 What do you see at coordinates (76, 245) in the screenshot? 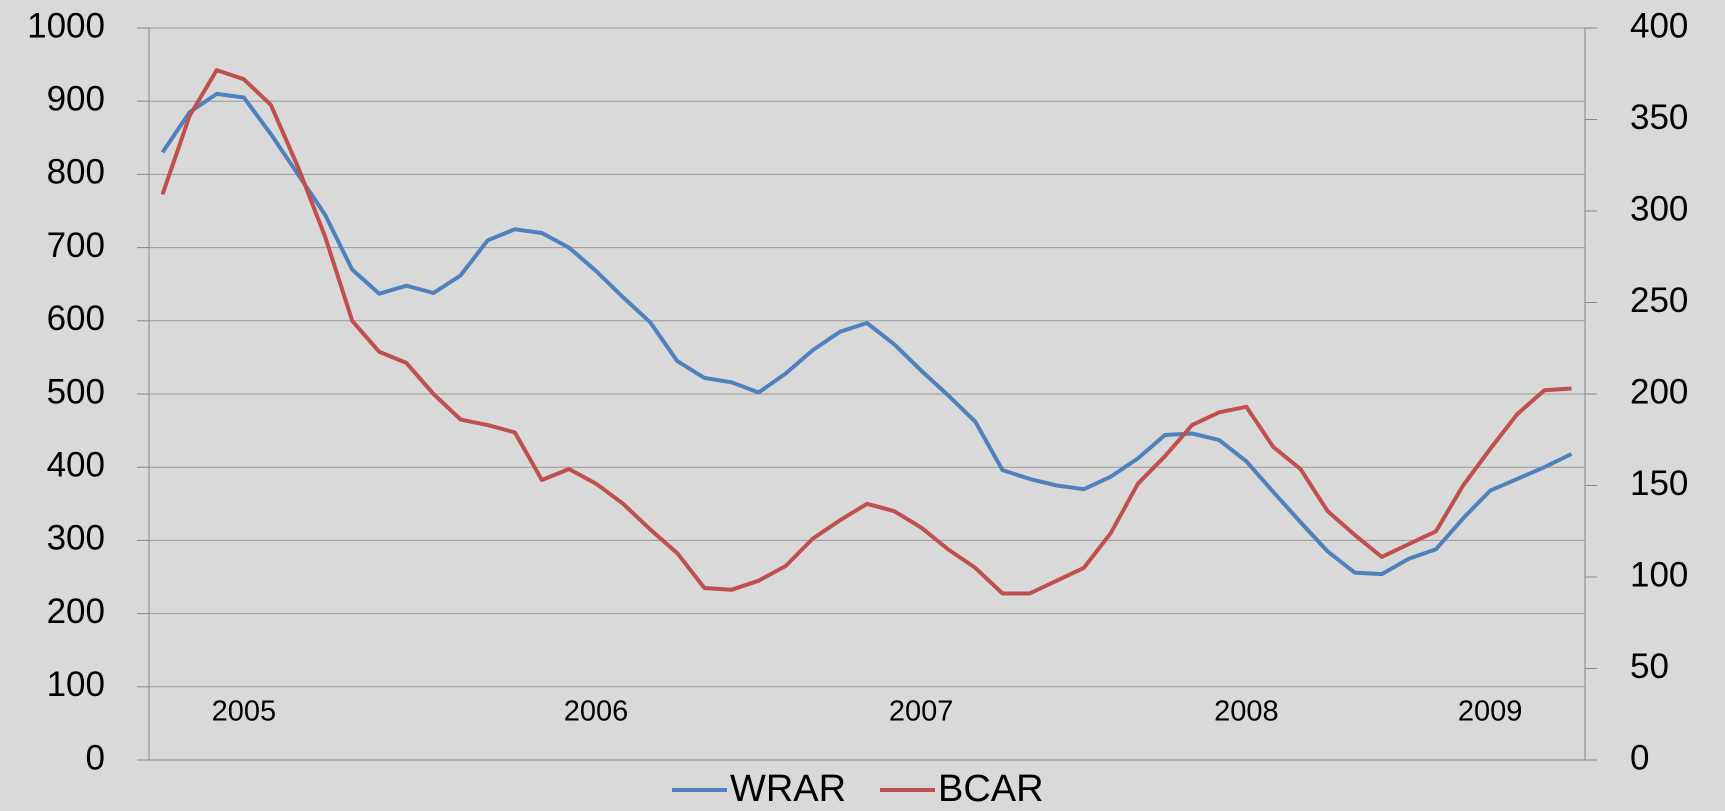
I see `y-tick-label: 700` at bounding box center [76, 245].